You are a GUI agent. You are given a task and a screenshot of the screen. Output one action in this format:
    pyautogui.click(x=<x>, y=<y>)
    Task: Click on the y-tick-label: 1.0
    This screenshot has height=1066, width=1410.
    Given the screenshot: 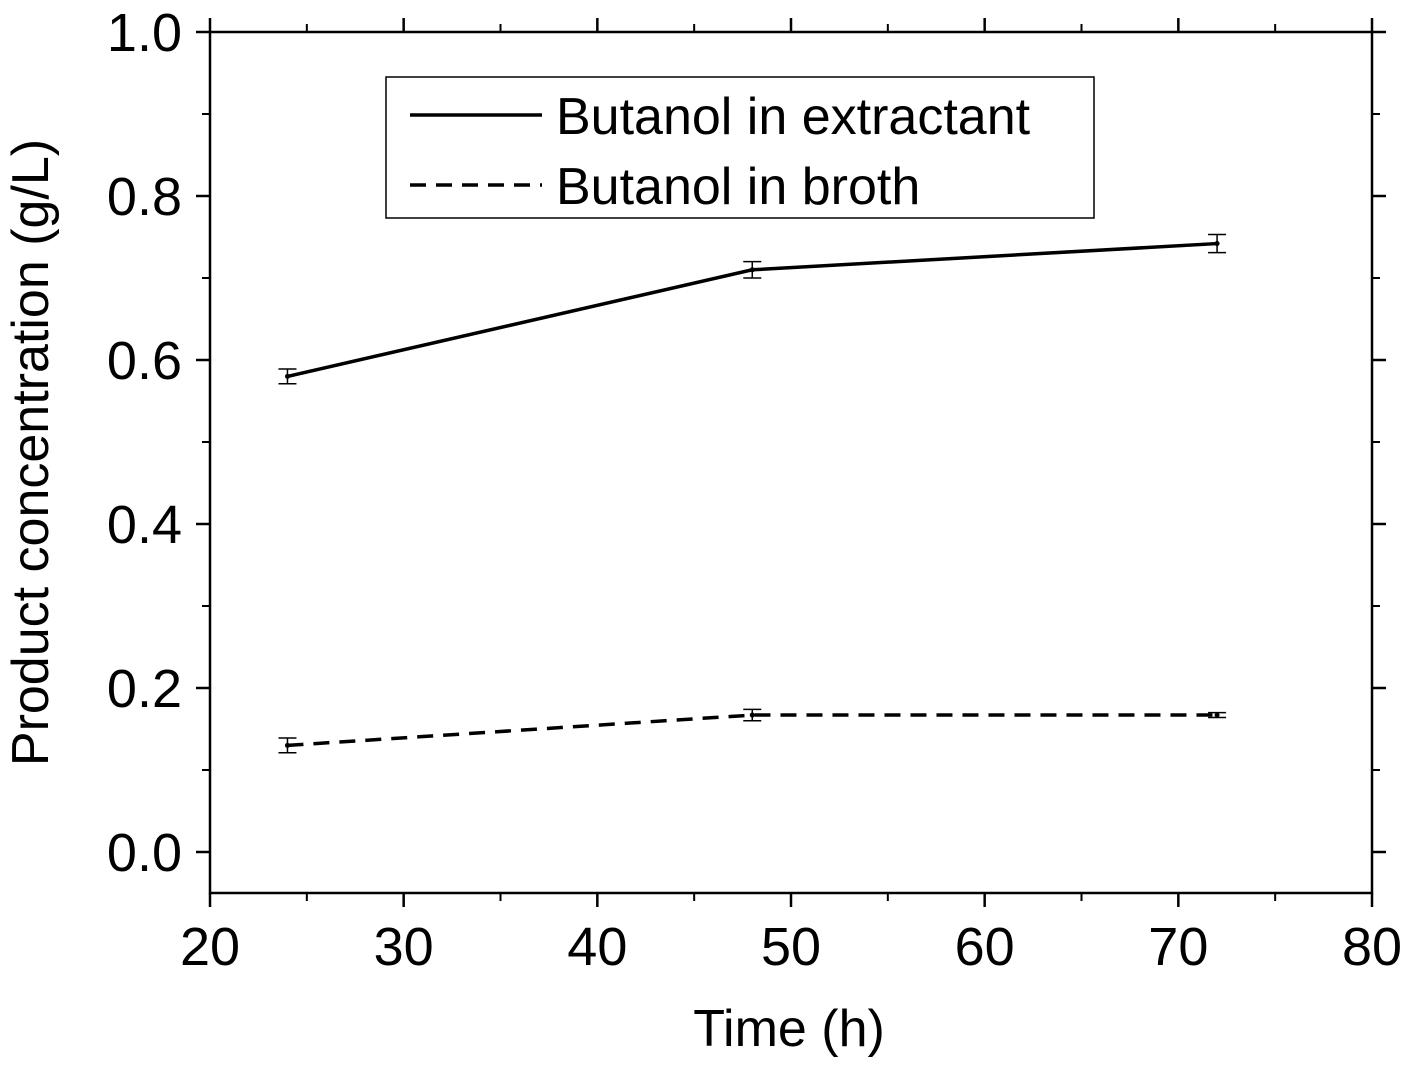 What is the action you would take?
    pyautogui.click(x=144, y=33)
    